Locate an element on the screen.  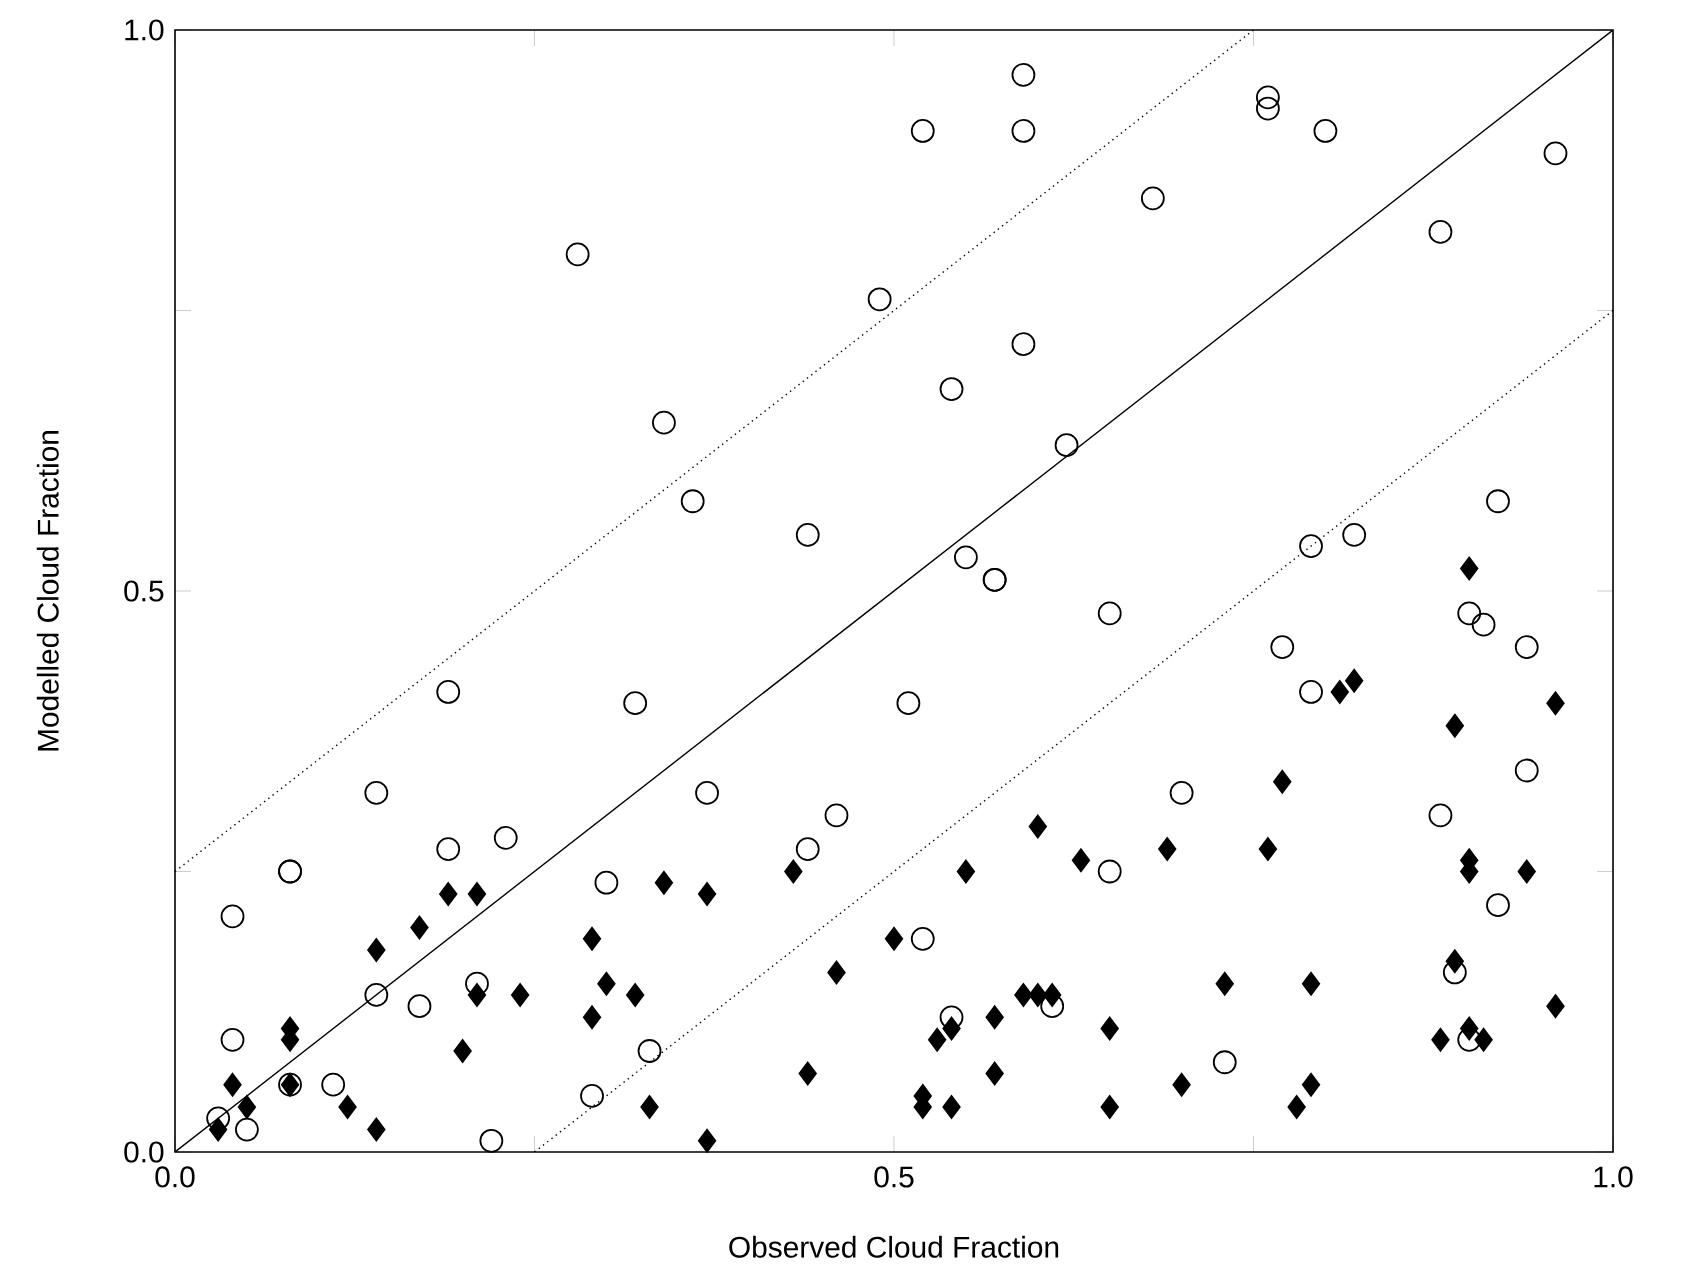
y-axis-title: Modelled Cloud Fraction is located at coordinates (47, 591).